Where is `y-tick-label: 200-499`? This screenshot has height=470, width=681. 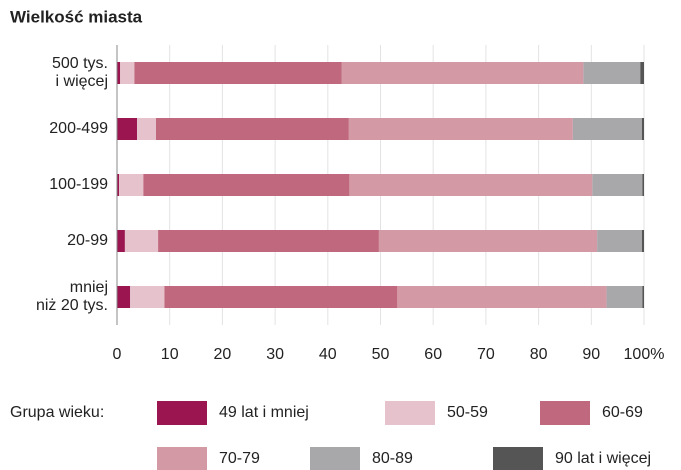 y-tick-label: 200-499 is located at coordinates (78, 128).